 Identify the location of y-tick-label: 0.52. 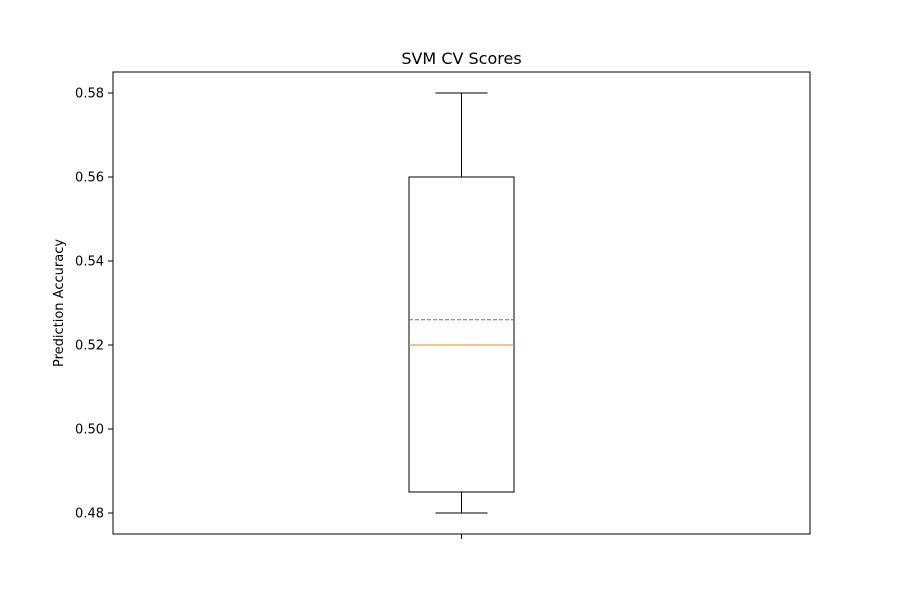
(89, 346).